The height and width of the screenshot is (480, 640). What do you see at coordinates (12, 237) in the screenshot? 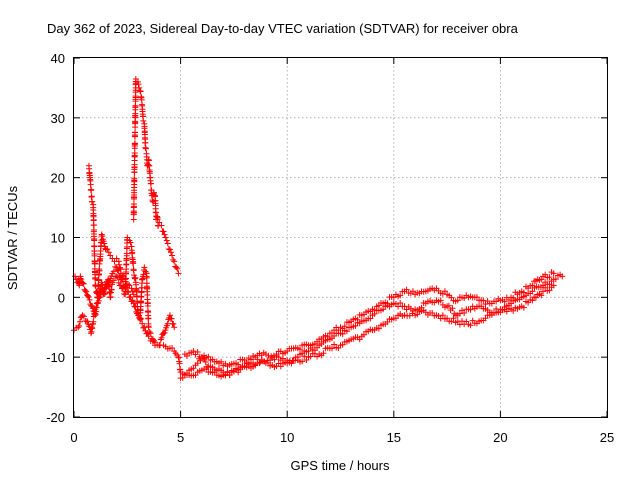
I see `y-axis-label: SDTVAR / TECUs` at bounding box center [12, 237].